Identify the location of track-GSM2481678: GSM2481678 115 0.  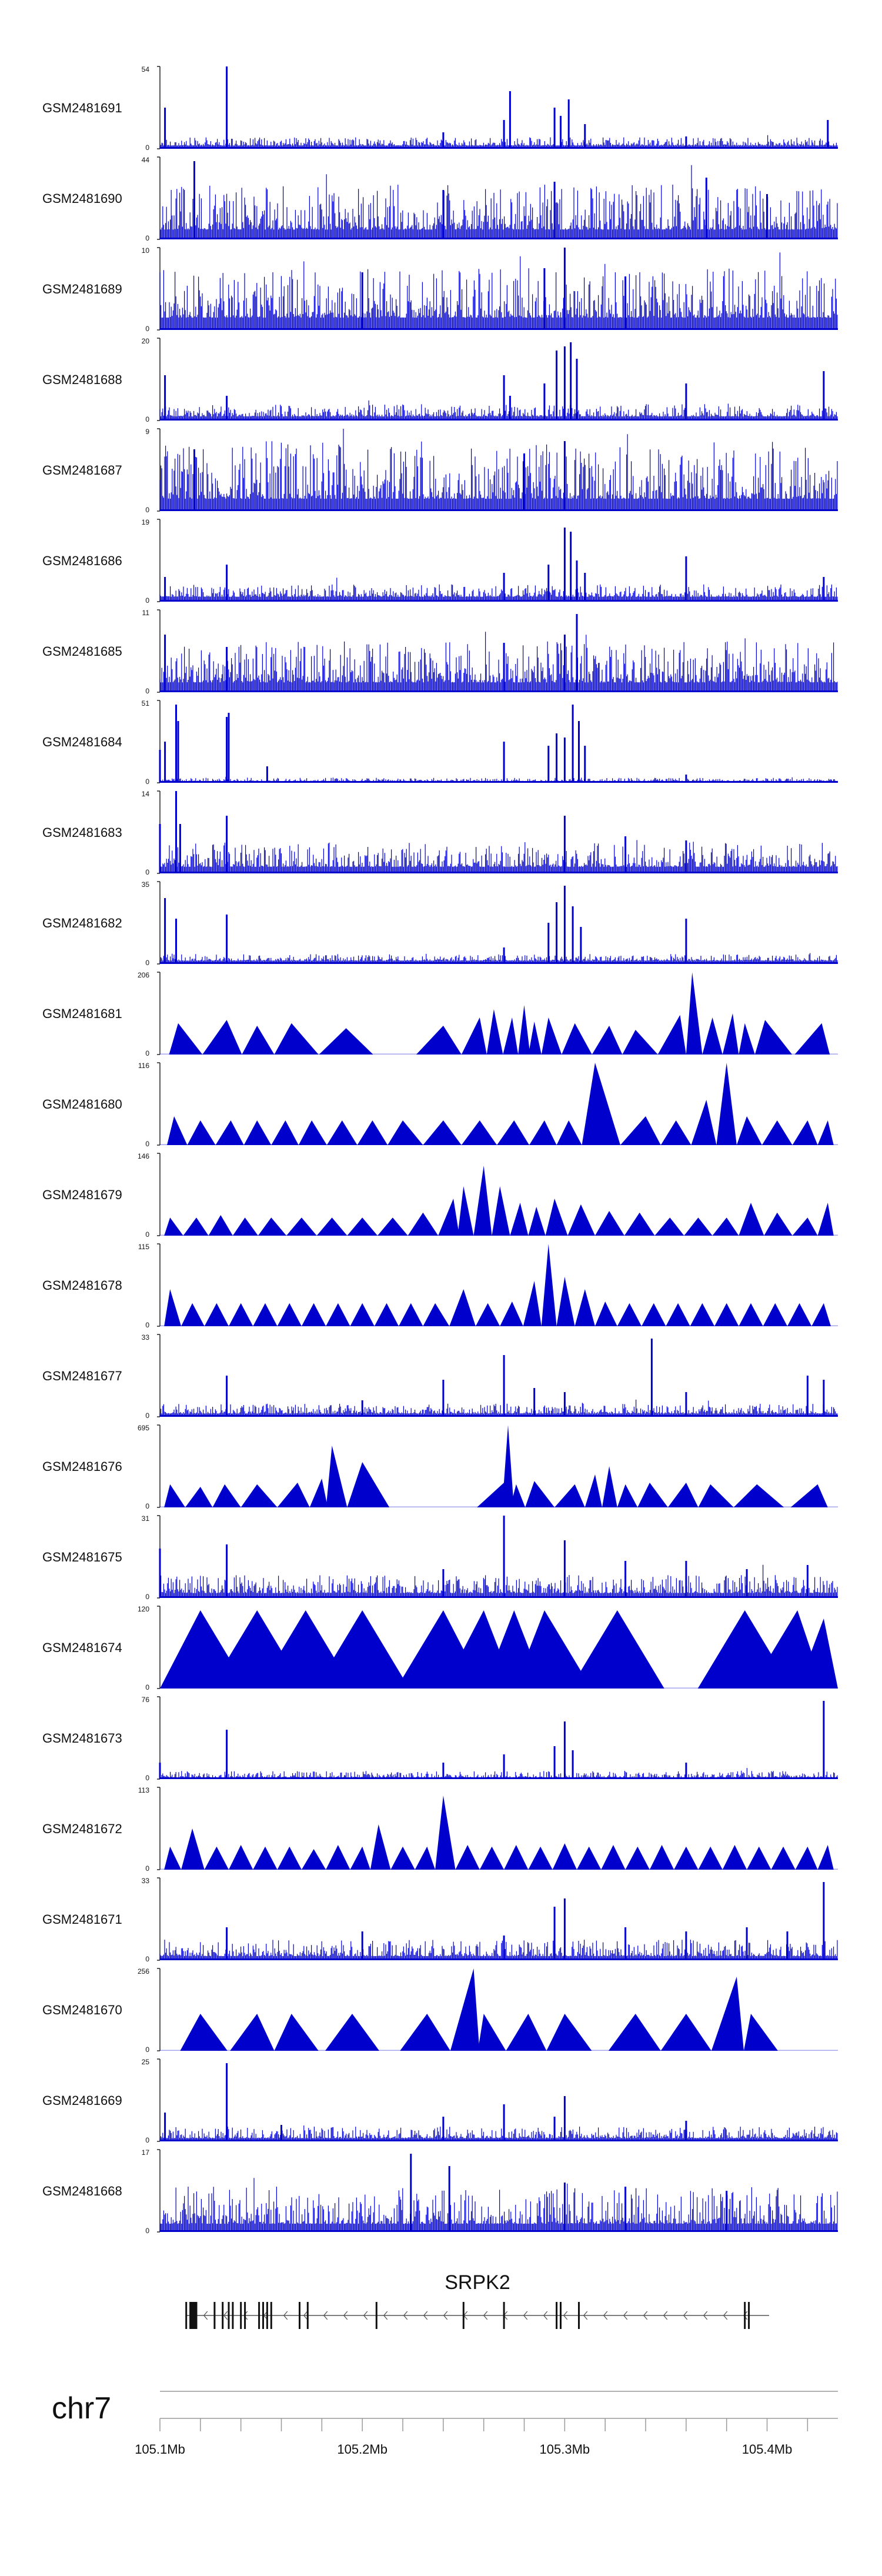
(440, 1286).